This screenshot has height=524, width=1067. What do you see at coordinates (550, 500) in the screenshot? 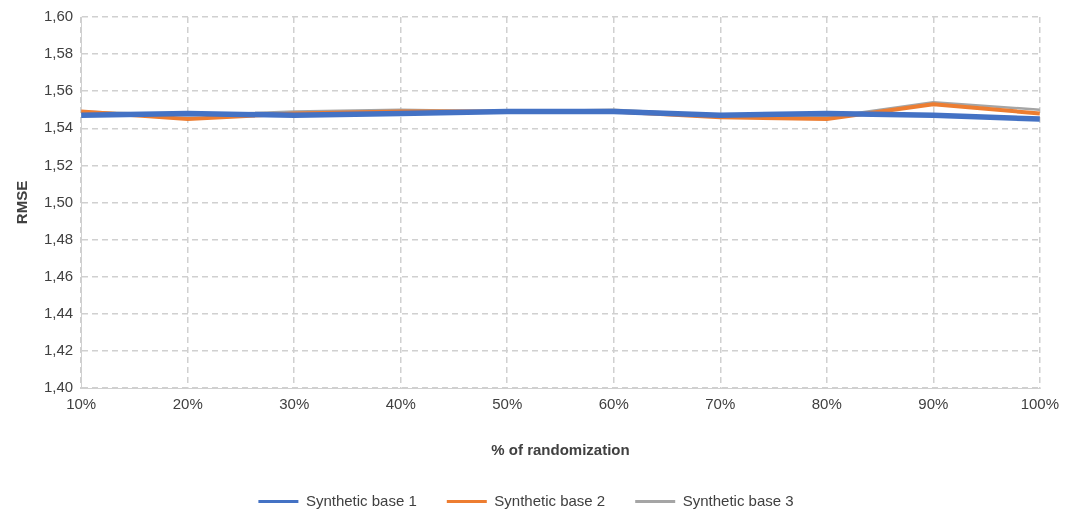
I see `legend-label: Synthetic base 2` at bounding box center [550, 500].